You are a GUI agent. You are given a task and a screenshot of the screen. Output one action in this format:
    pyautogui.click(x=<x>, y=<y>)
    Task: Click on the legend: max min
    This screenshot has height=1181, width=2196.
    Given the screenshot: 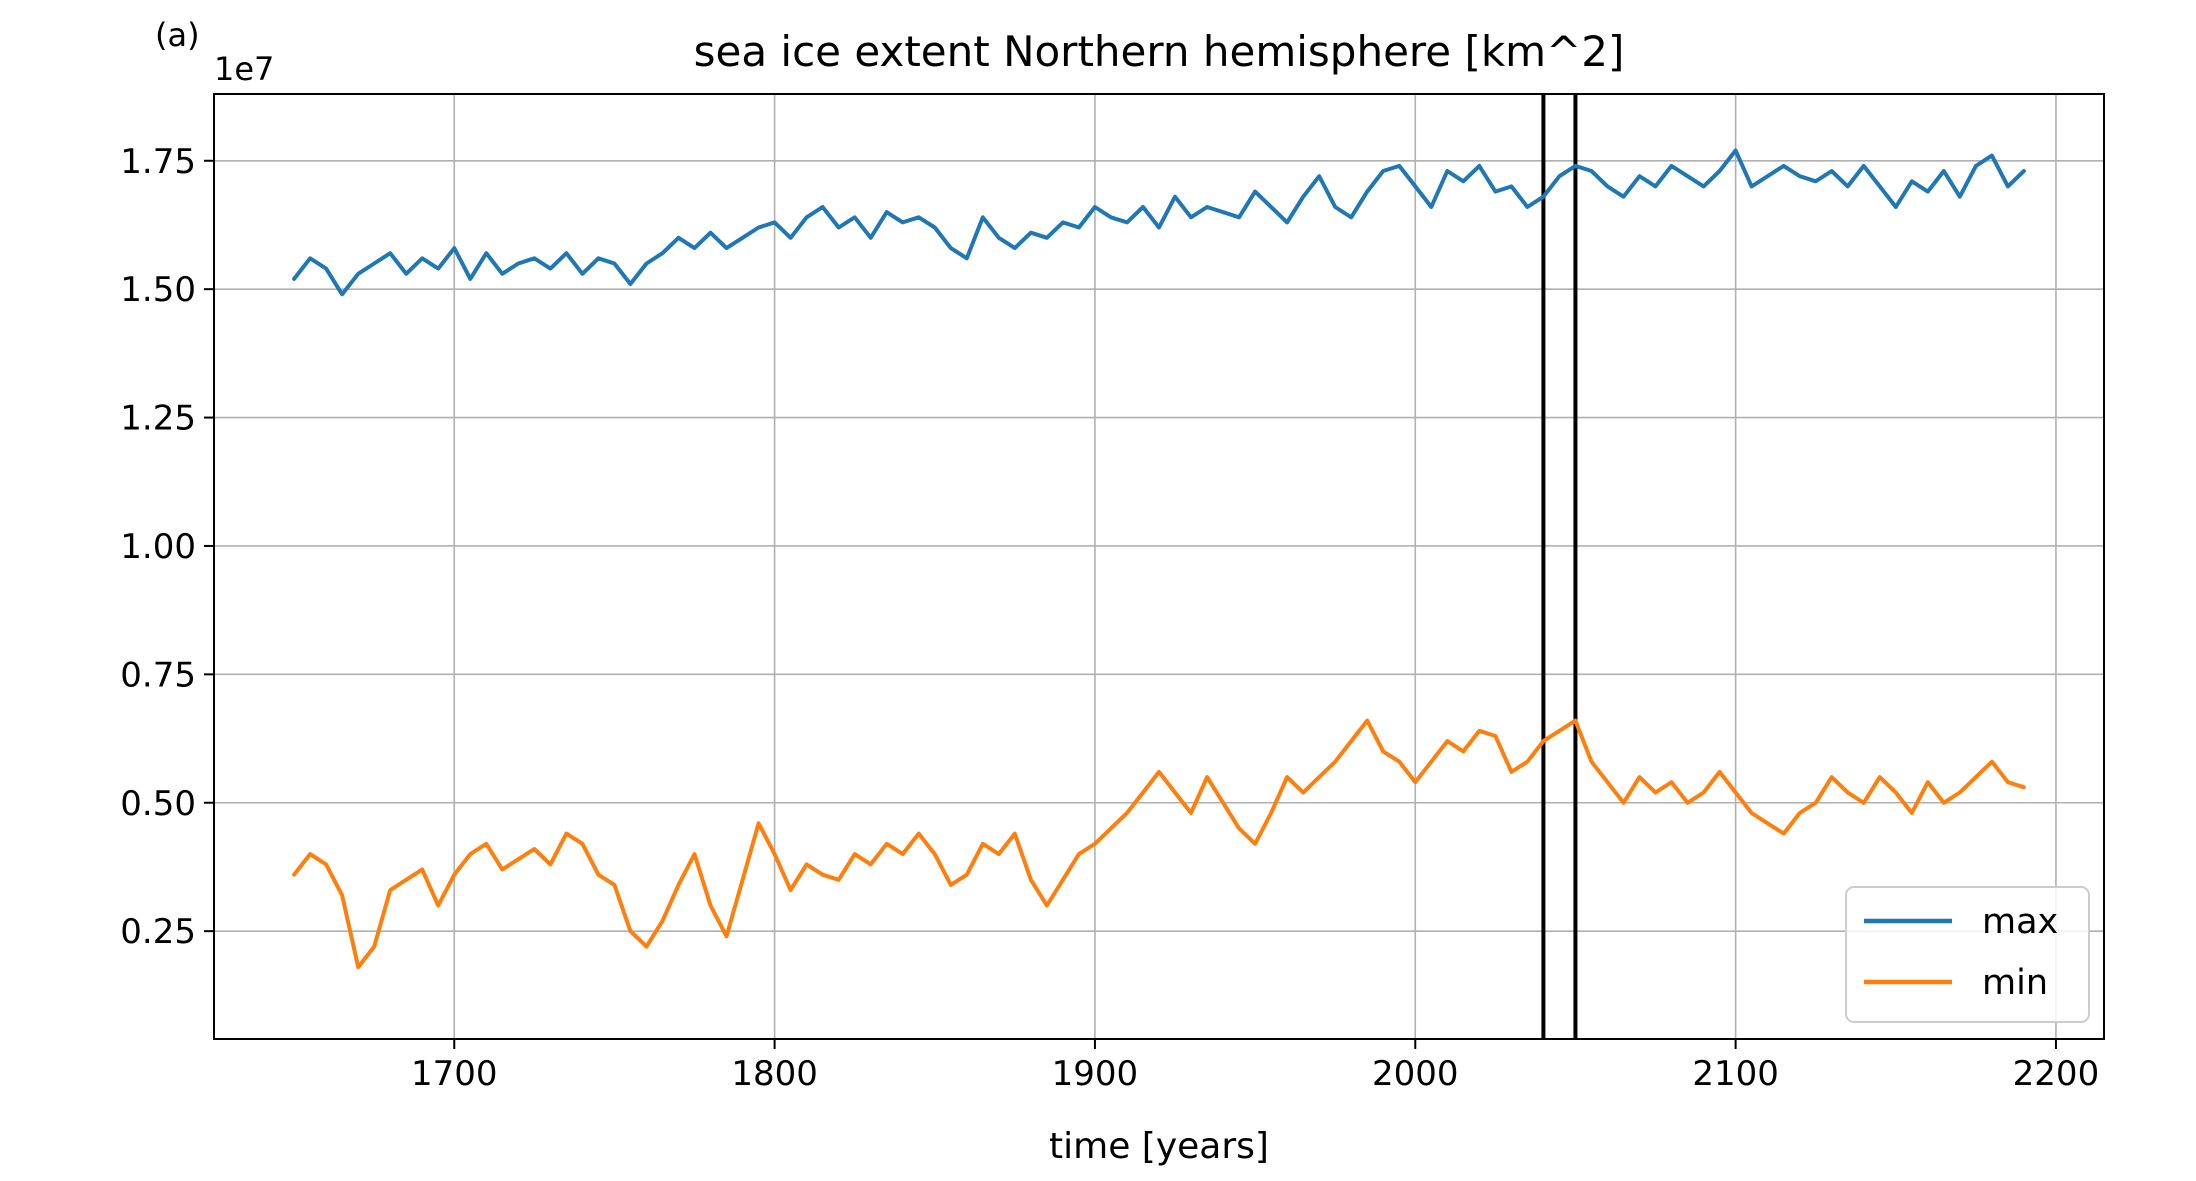 What is the action you would take?
    pyautogui.click(x=1967, y=954)
    